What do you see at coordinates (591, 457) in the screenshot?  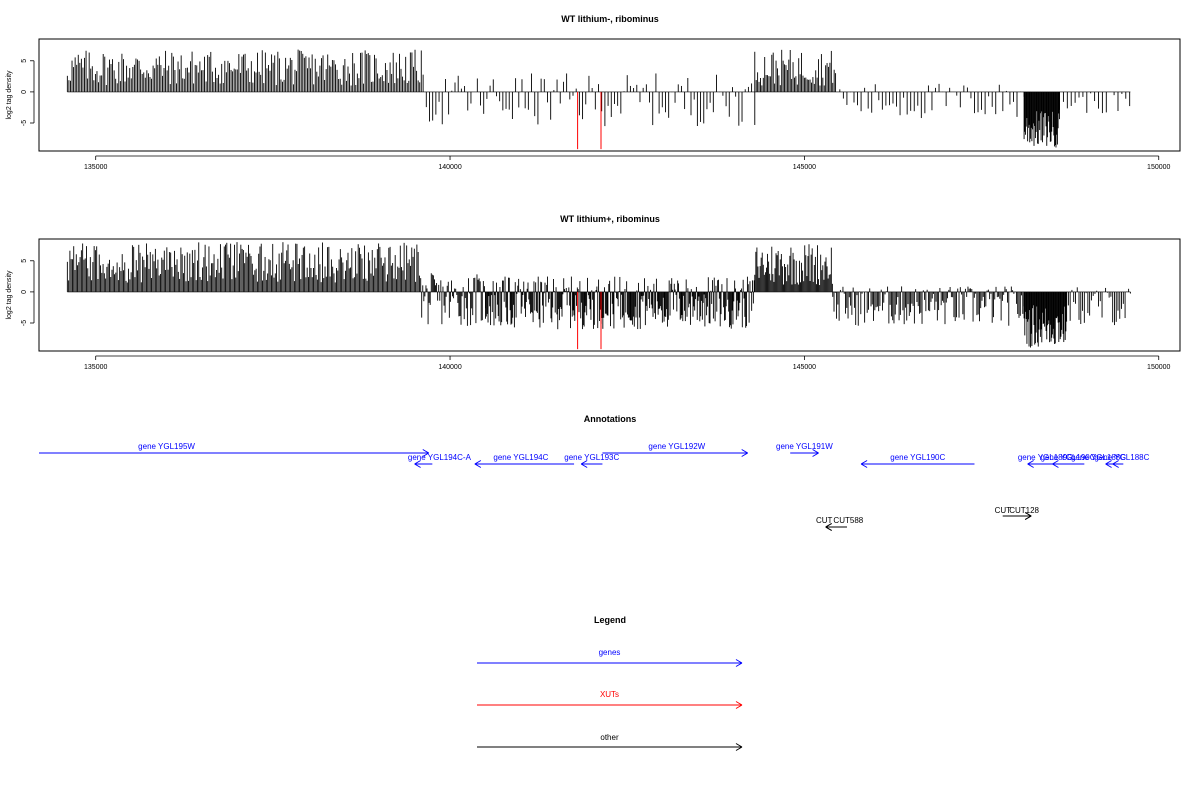 I see `annotation-label: gene YGL193C` at bounding box center [591, 457].